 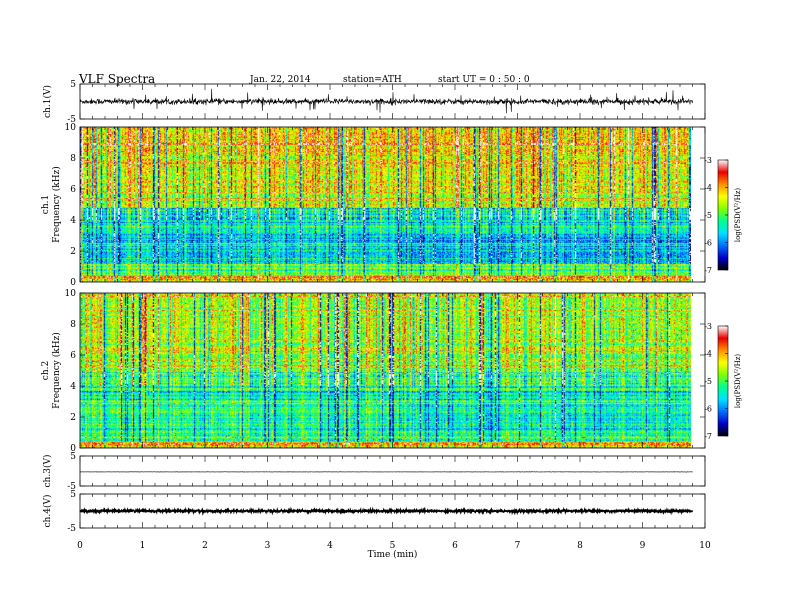 I want to click on y-axis-label: ch.4(V), so click(x=47, y=511).